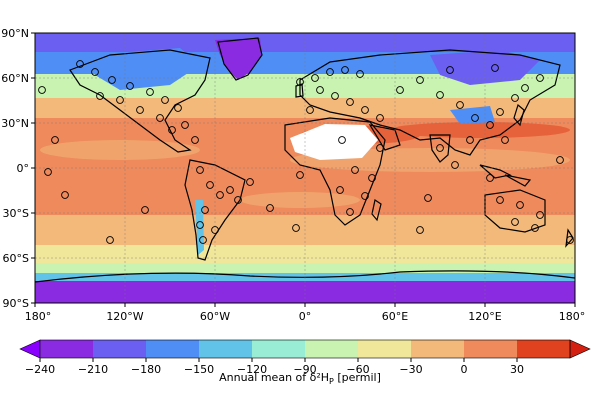 This screenshot has height=410, width=600. What do you see at coordinates (305, 292) in the screenshot?
I see `band-antarctic` at bounding box center [305, 292].